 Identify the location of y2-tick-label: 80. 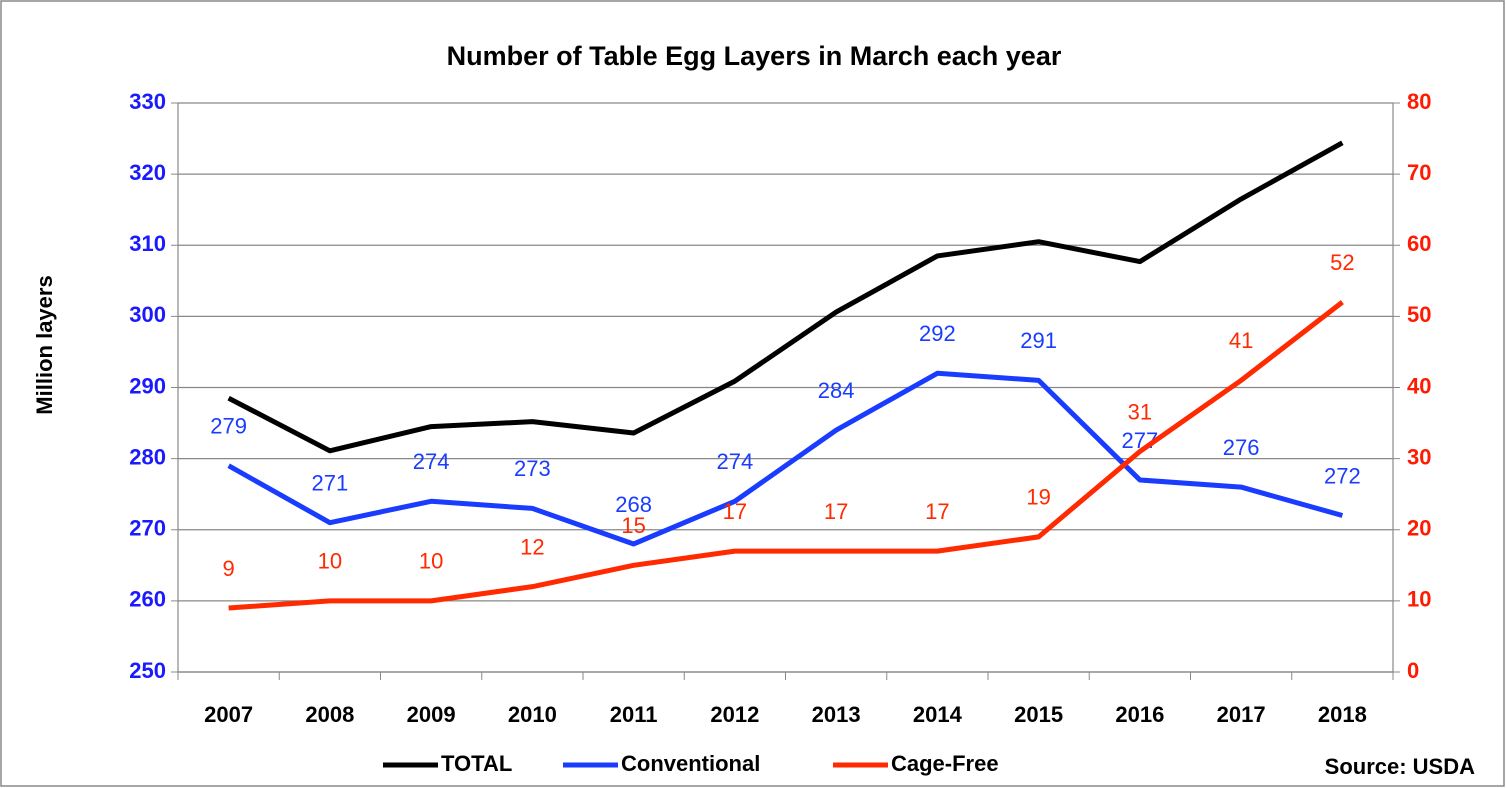
(1419, 101).